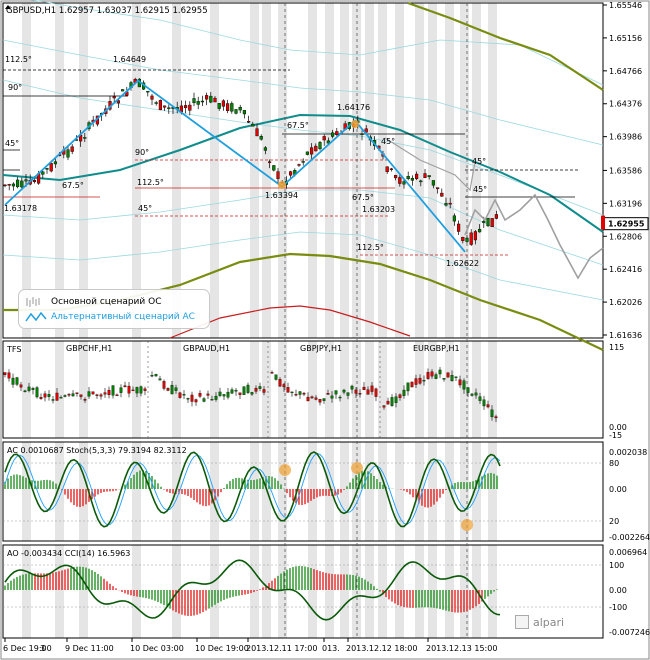 This screenshot has height=660, width=650. What do you see at coordinates (462, 263) in the screenshot?
I see `swing-label: 1.62622` at bounding box center [462, 263].